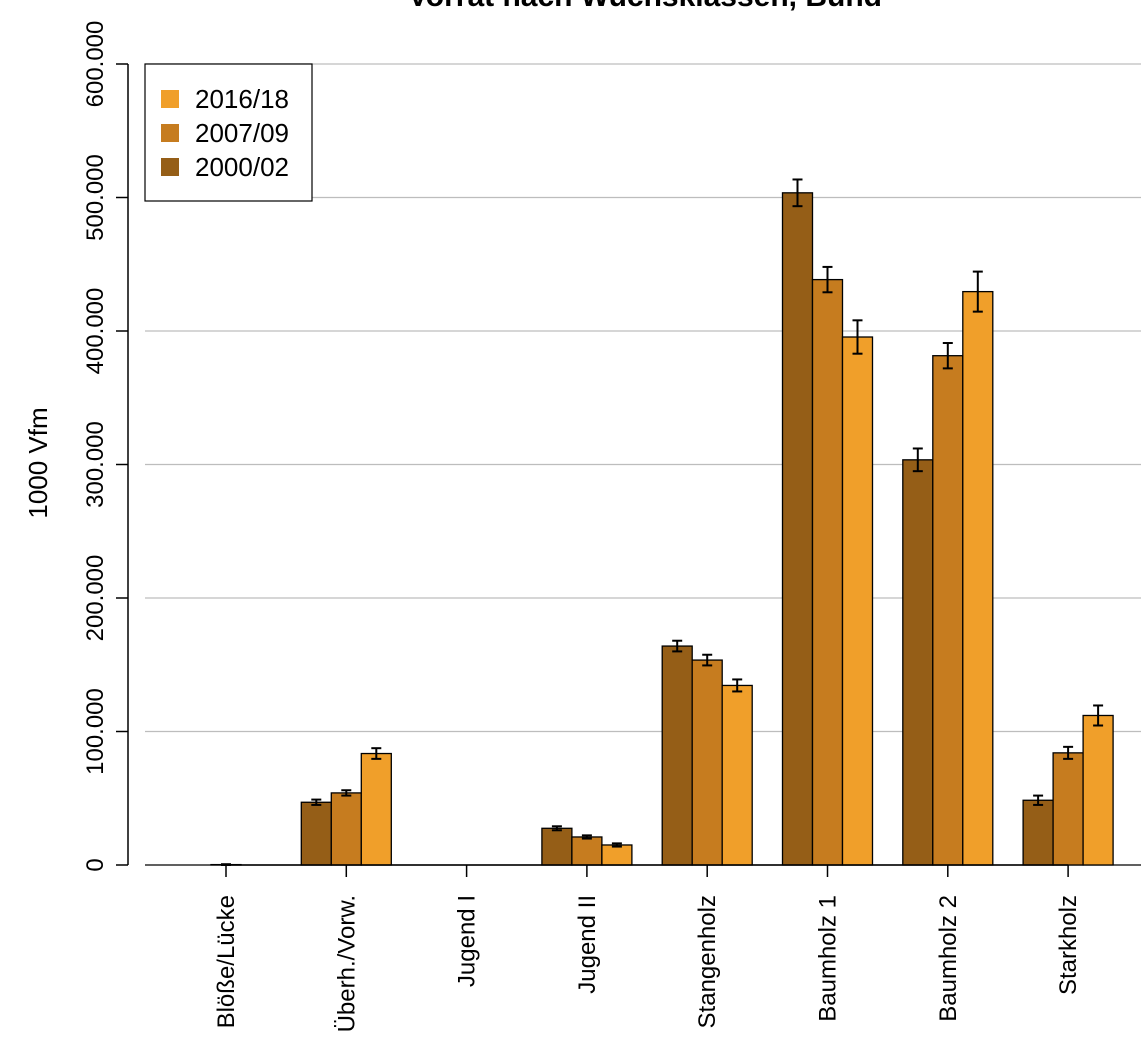  Describe the element at coordinates (1068, 945) in the screenshot. I see `x-tick-label: Starkholz` at that location.